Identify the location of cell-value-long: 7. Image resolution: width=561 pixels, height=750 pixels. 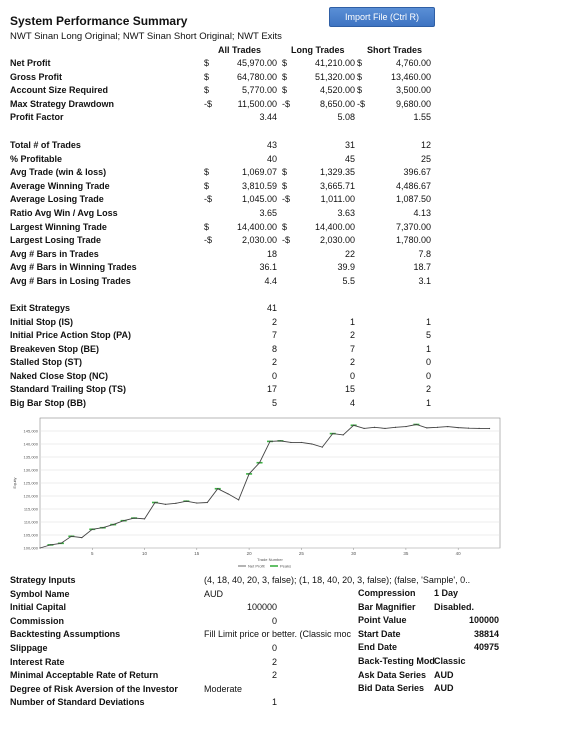
(352, 348).